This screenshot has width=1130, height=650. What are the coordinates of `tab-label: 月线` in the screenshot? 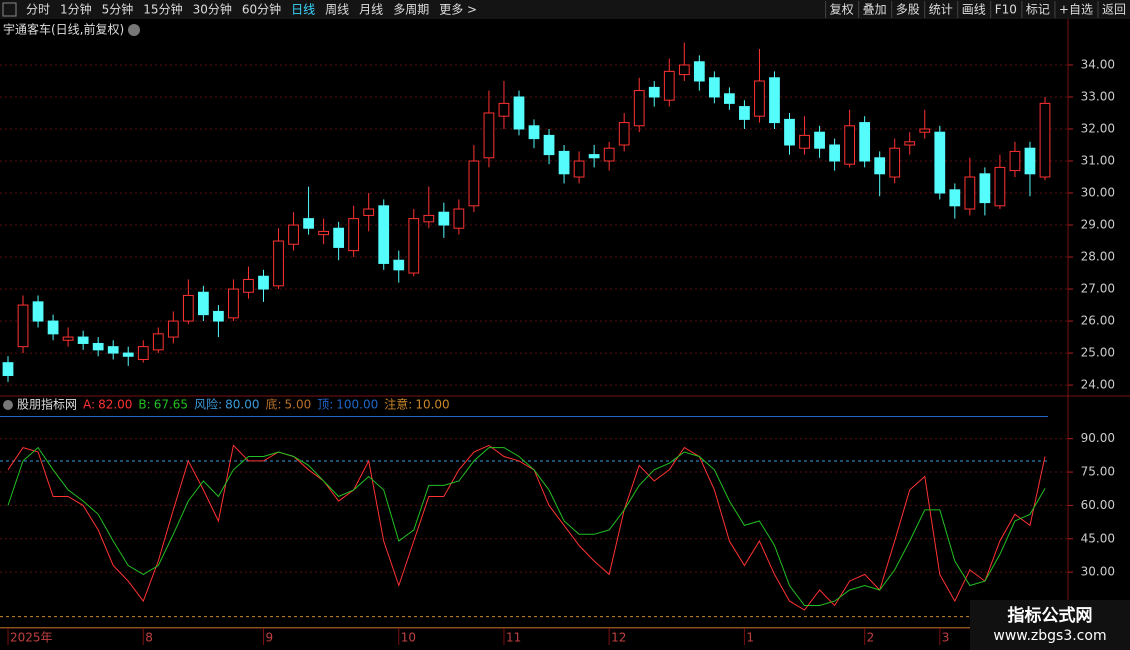 It's located at (371, 10).